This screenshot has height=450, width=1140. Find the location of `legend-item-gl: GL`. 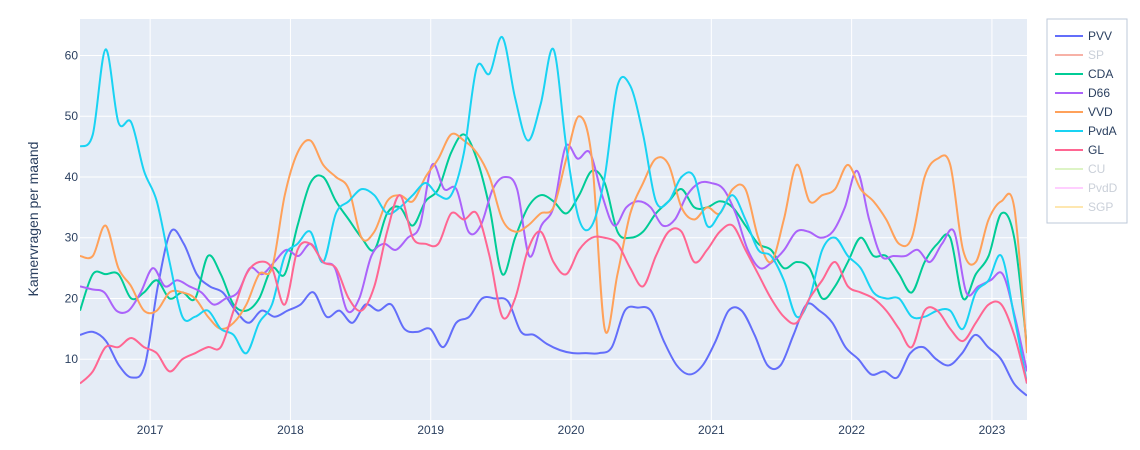

legend-item-gl: GL is located at coordinates (1079, 150).